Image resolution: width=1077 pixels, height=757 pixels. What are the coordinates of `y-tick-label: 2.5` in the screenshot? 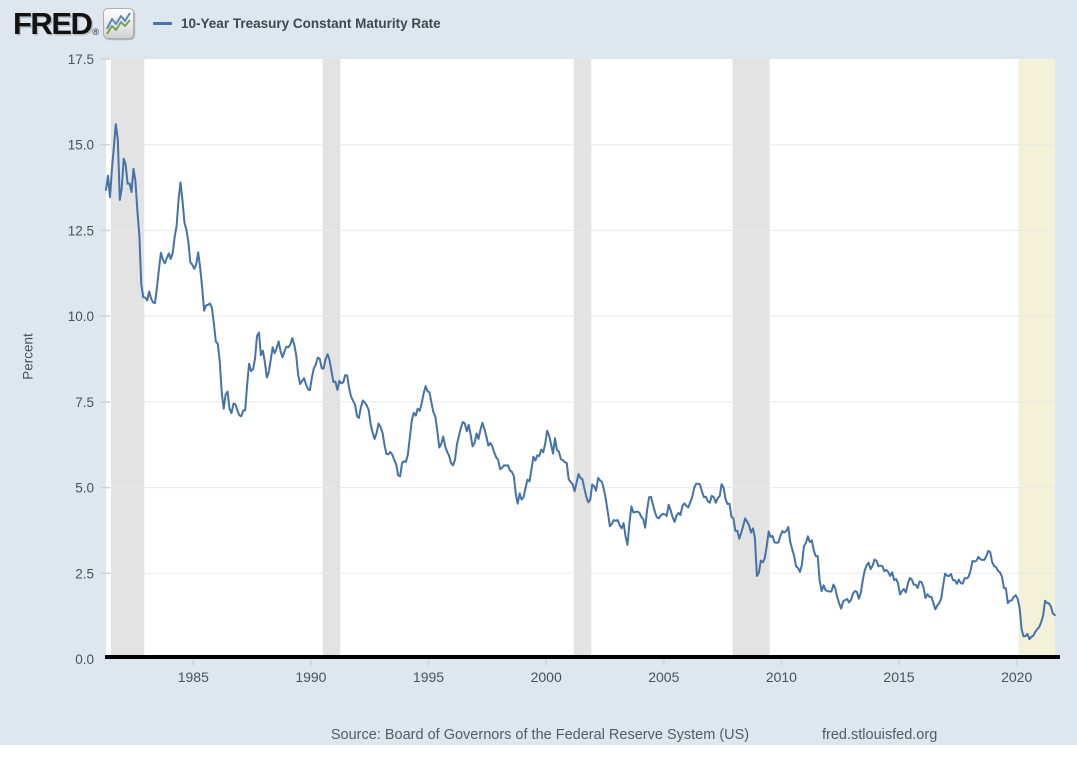 It's located at (84, 573).